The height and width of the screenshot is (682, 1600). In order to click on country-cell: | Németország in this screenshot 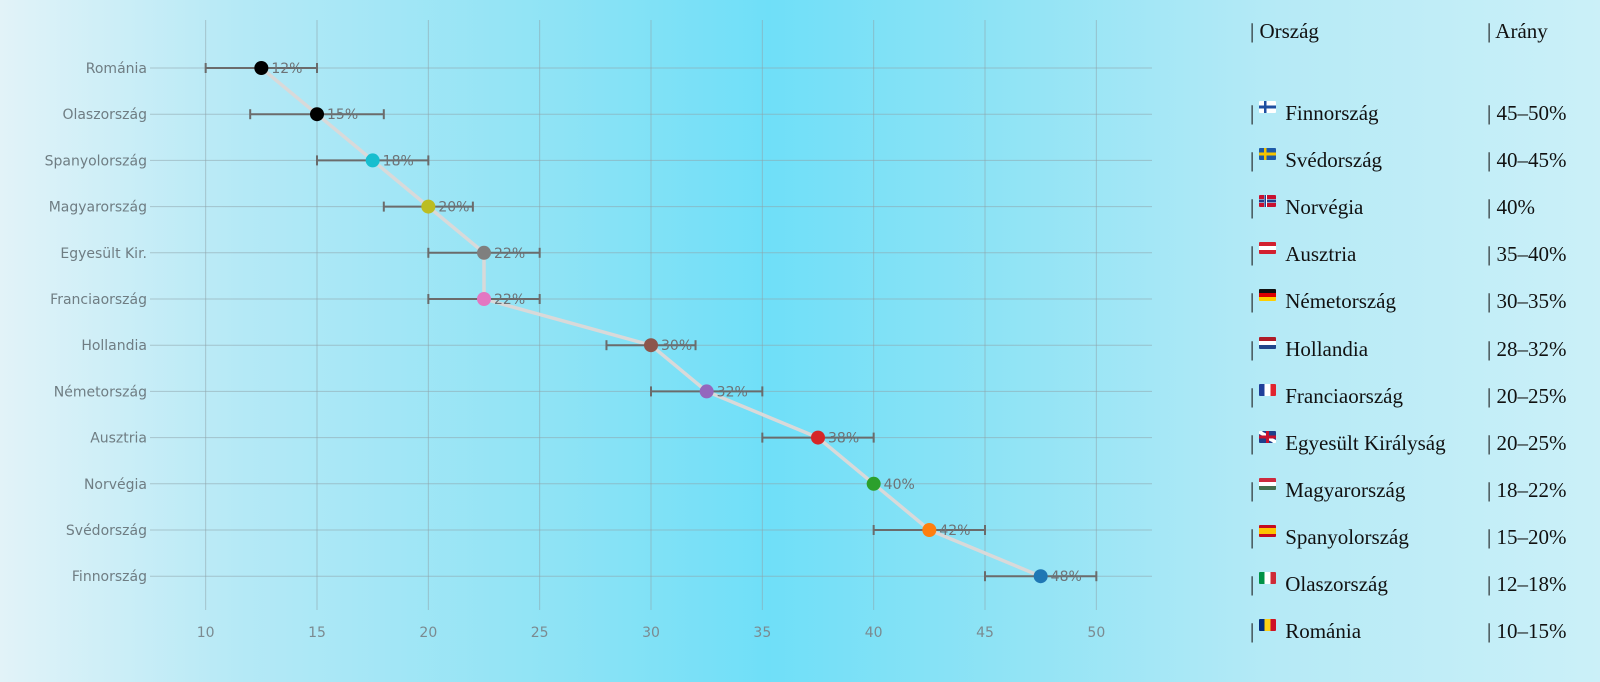, I will do `click(1323, 301)`.